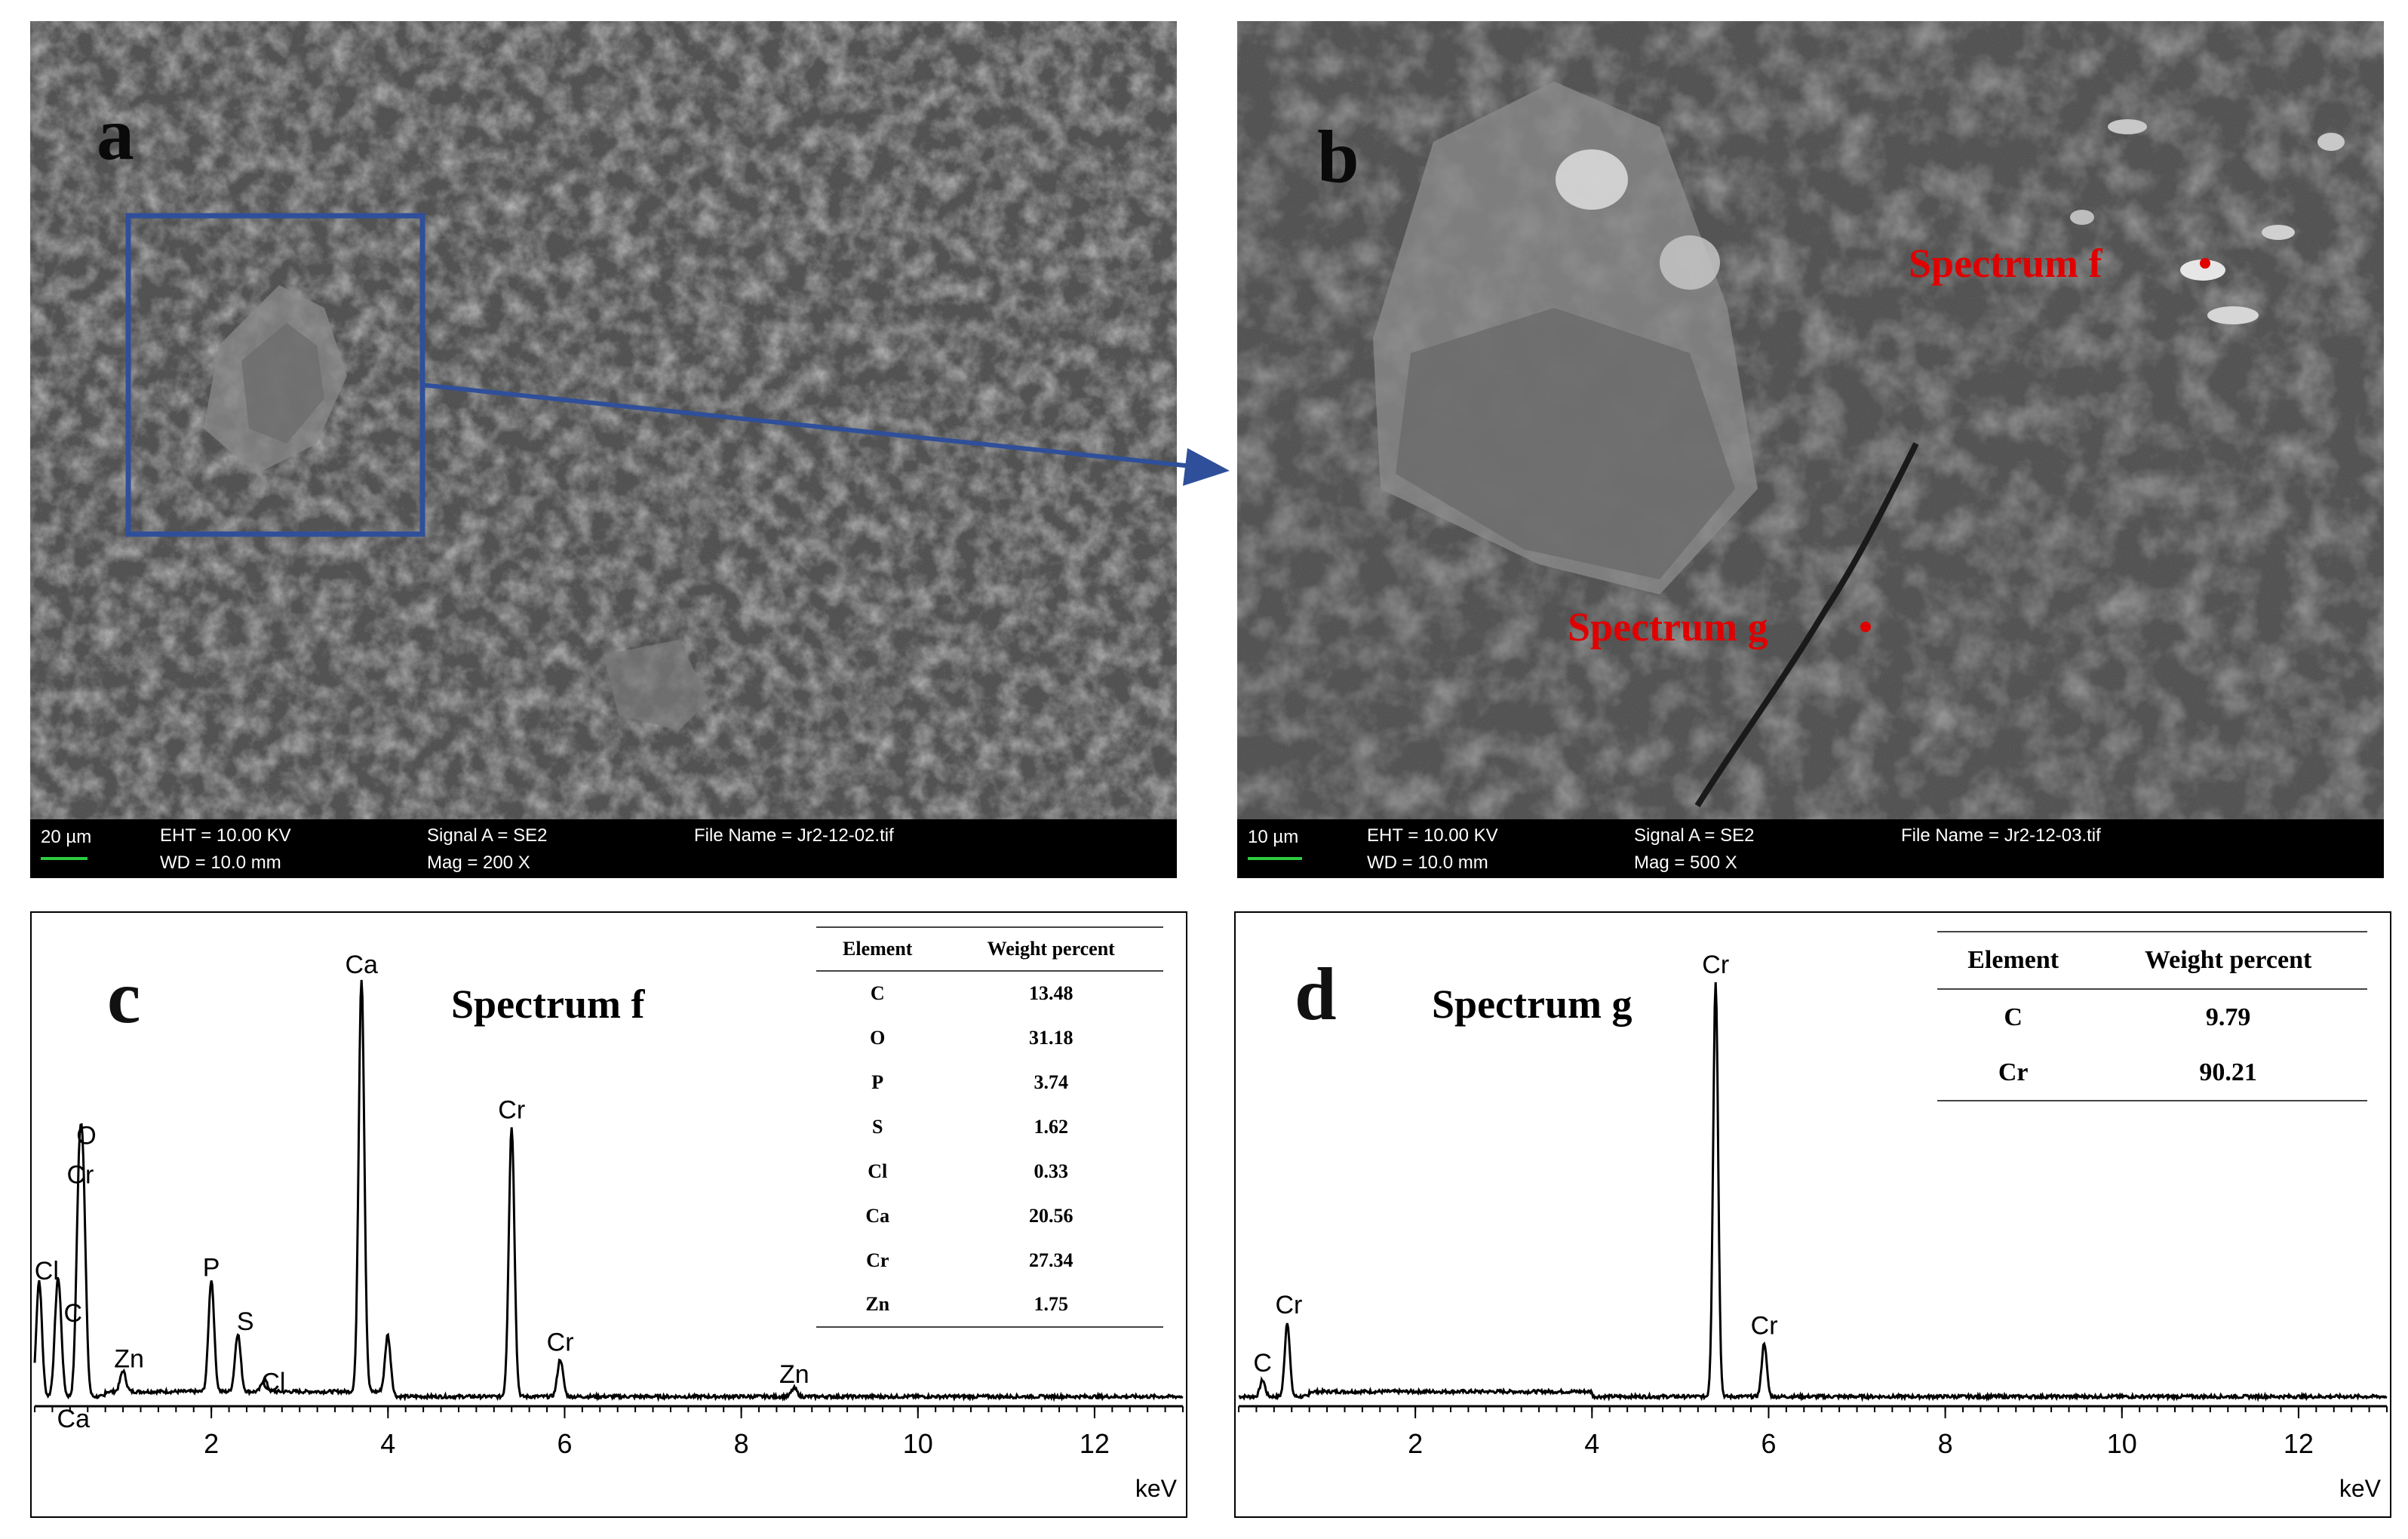 This screenshot has height=1539, width=2408. What do you see at coordinates (66, 837) in the screenshot?
I see `scale-label: 20 µm` at bounding box center [66, 837].